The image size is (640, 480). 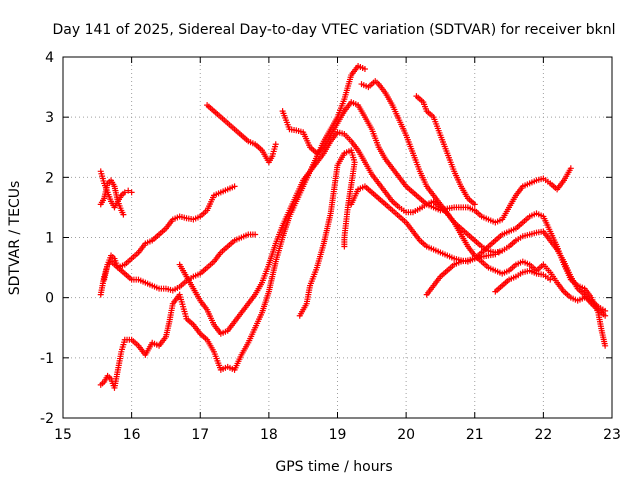 What do you see at coordinates (445, 150) in the screenshot?
I see `series-s12` at bounding box center [445, 150].